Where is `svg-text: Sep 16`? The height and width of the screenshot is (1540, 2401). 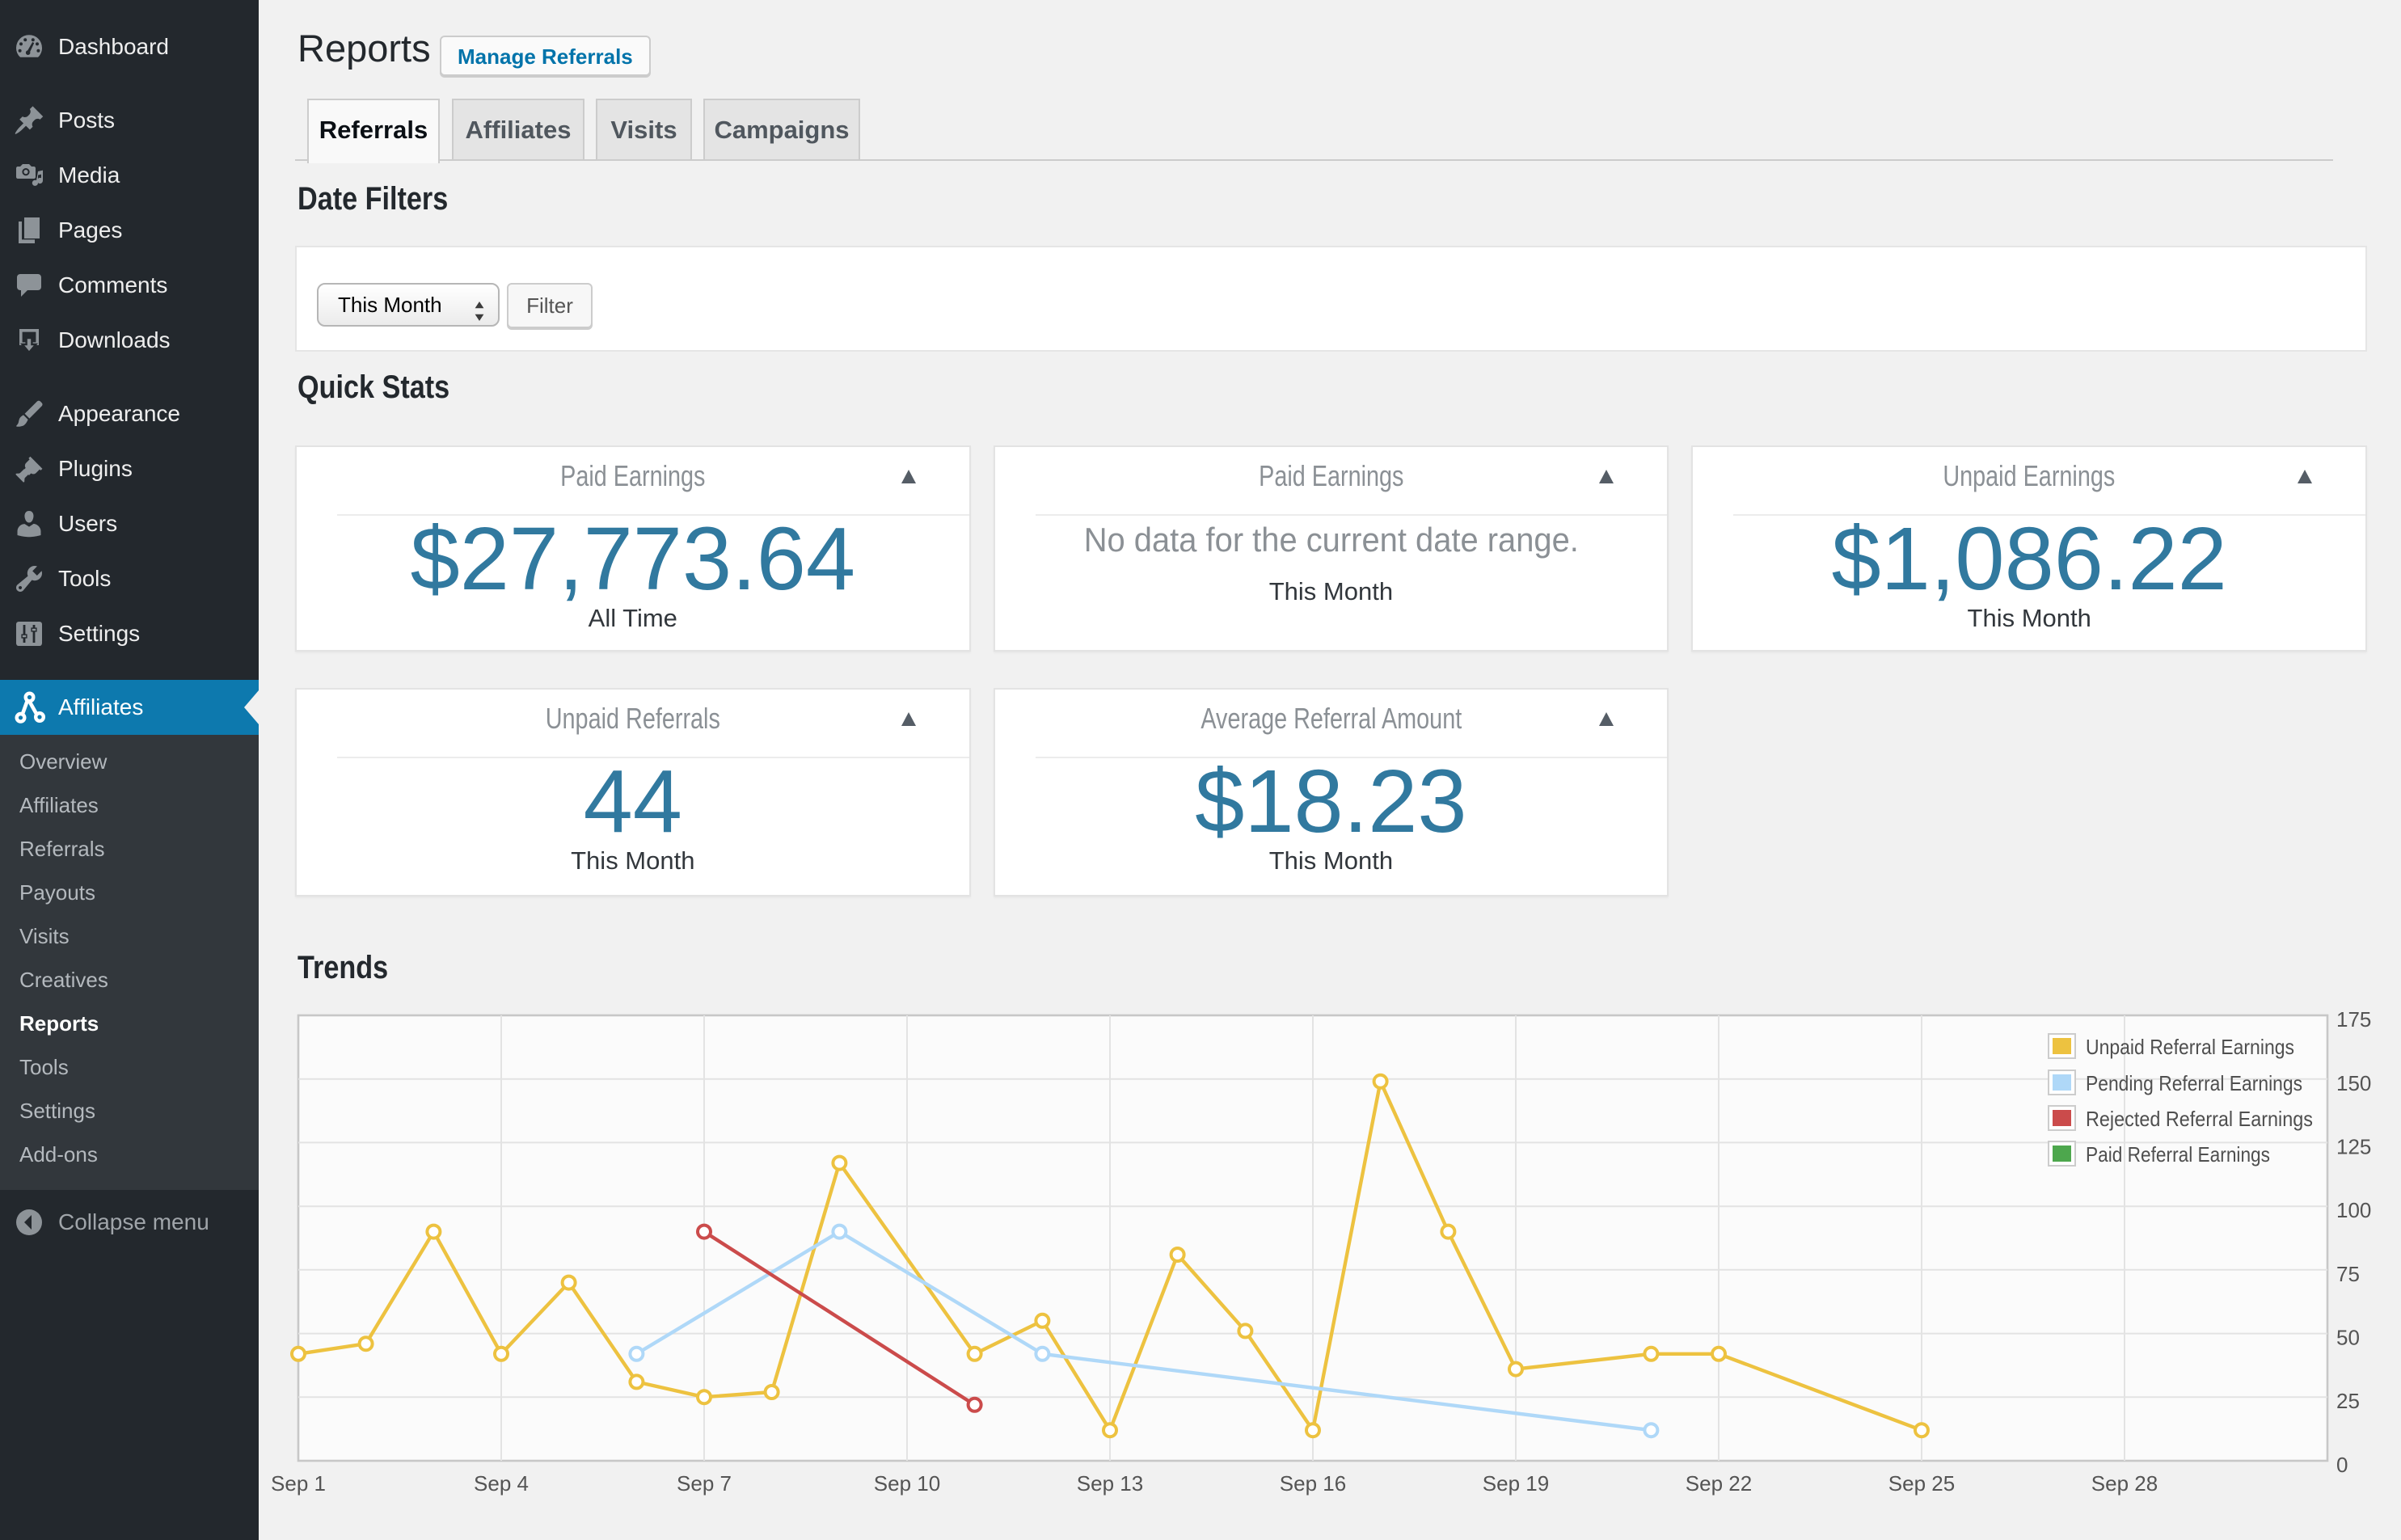
svg-text: Sep 16 is located at coordinates (1313, 1484).